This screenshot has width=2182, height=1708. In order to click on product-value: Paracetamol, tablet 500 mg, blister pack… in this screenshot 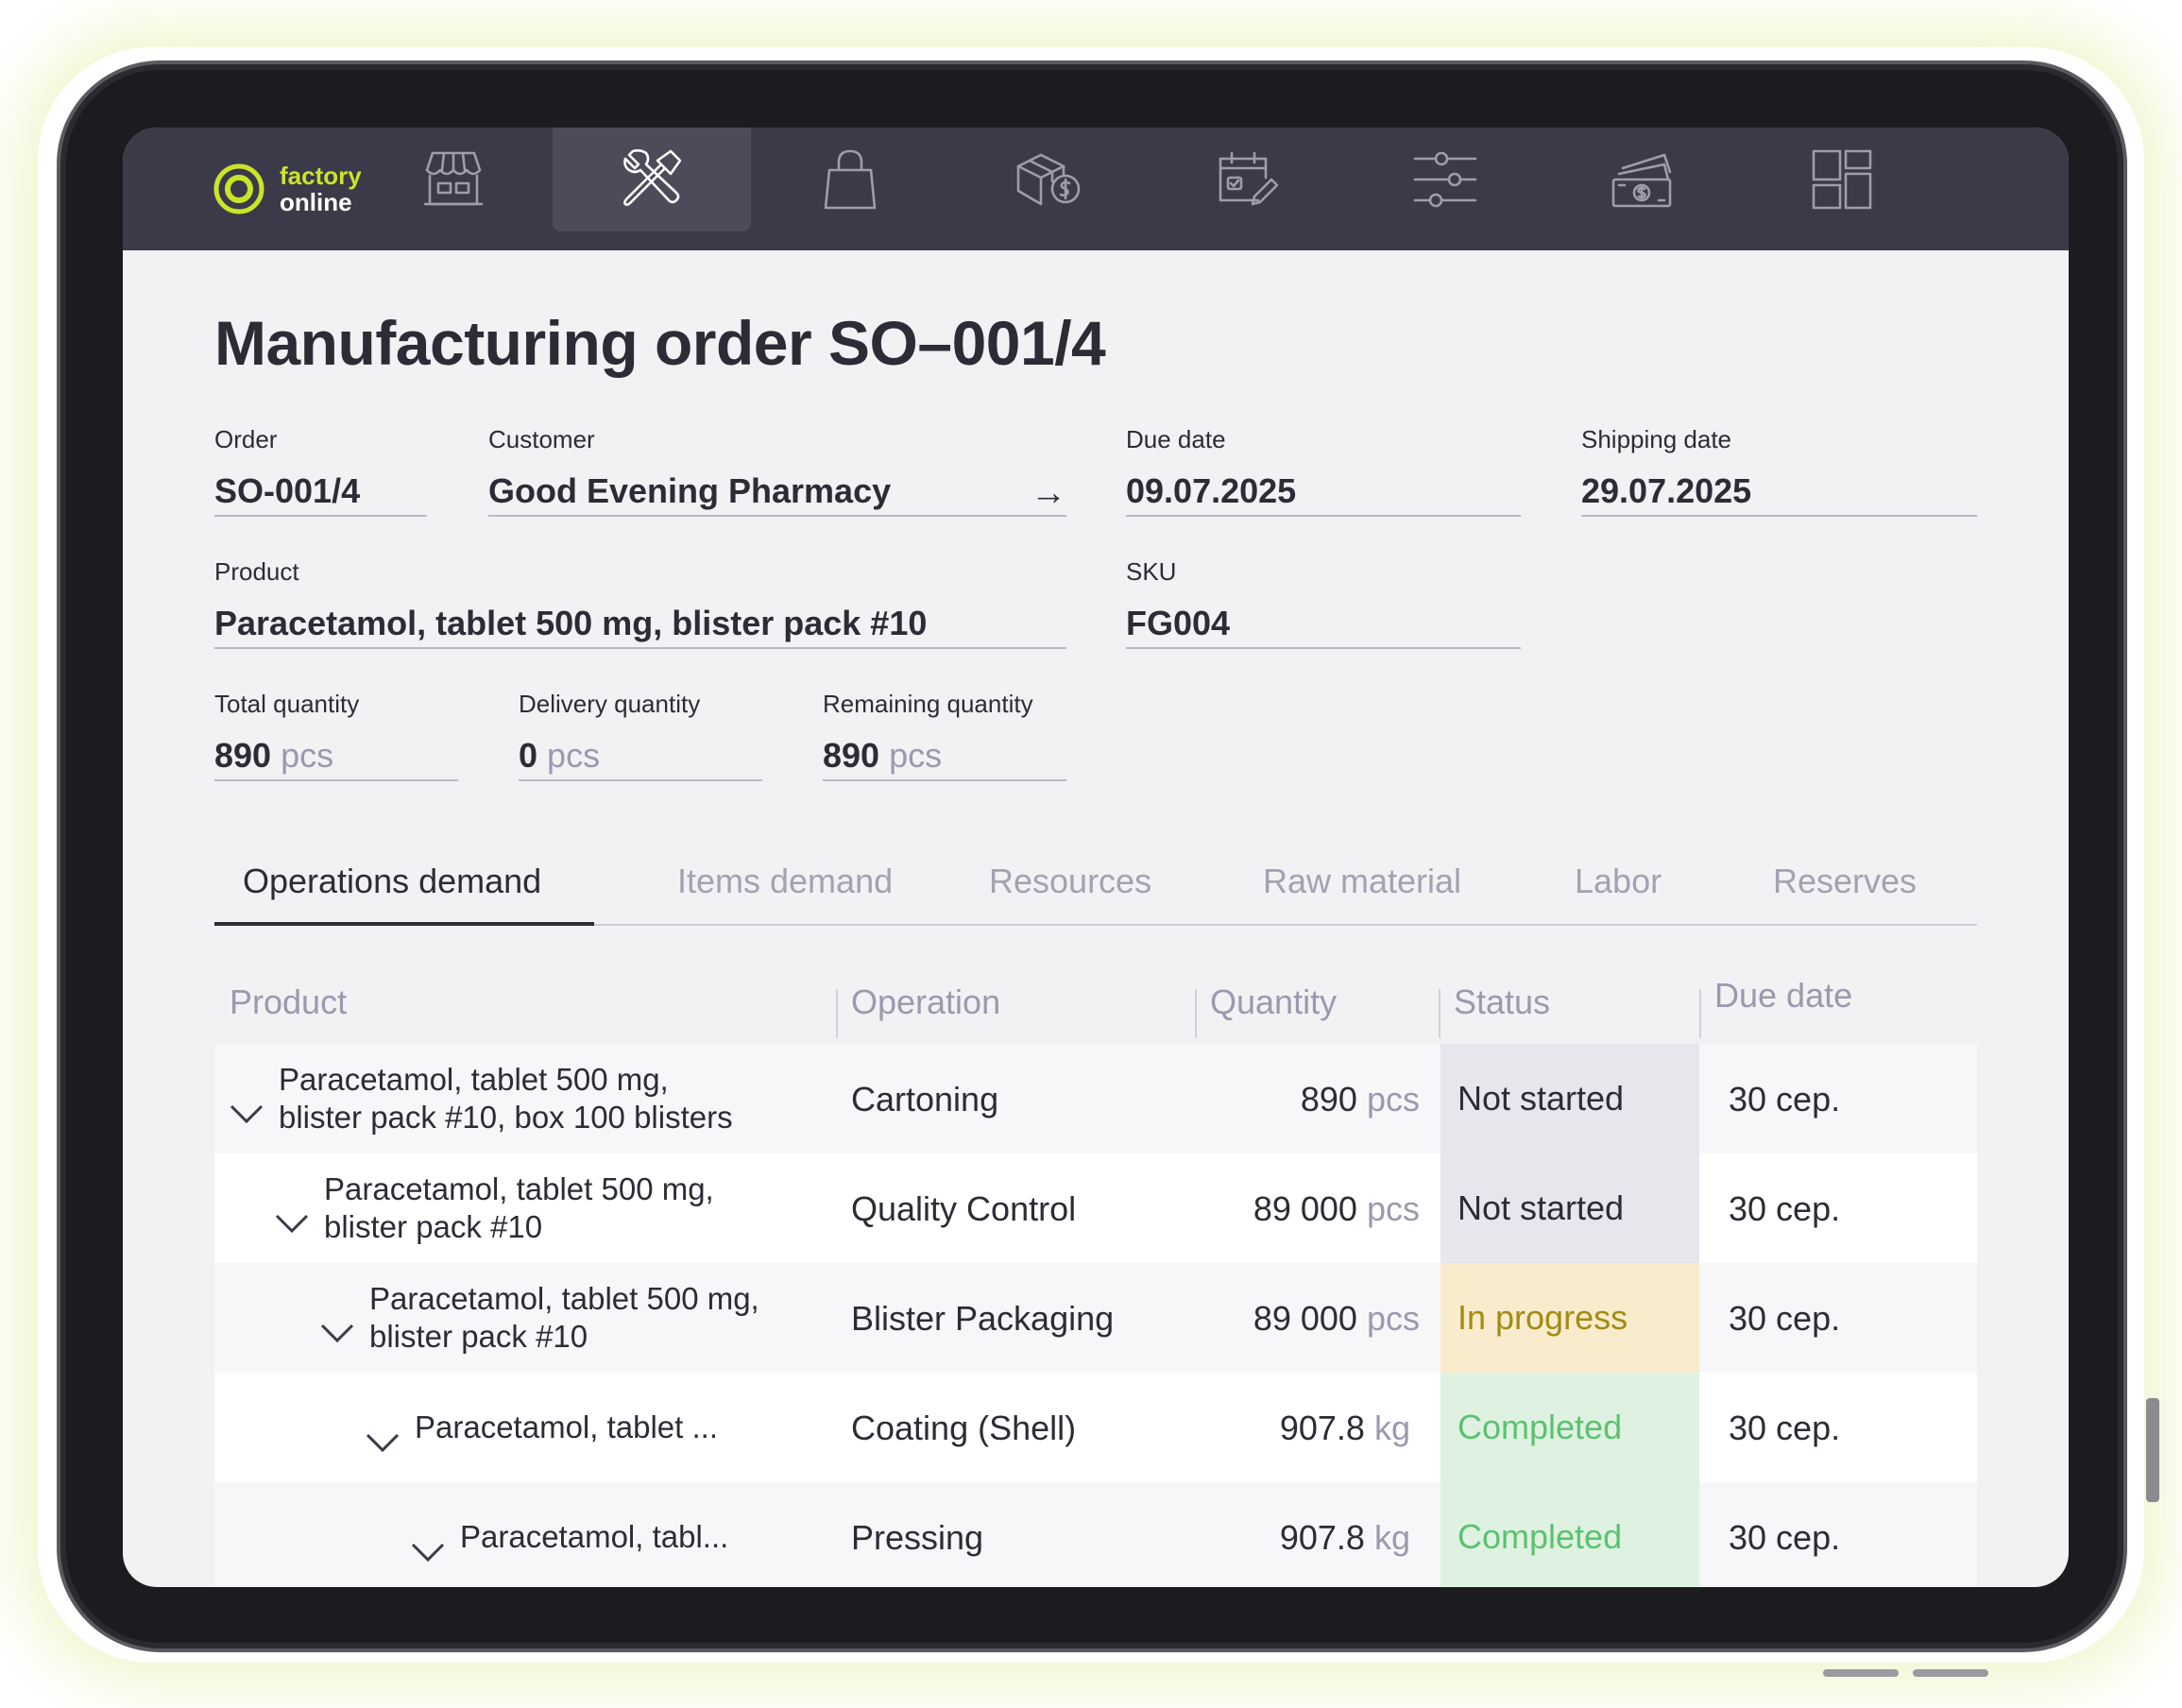, I will do `click(640, 626)`.